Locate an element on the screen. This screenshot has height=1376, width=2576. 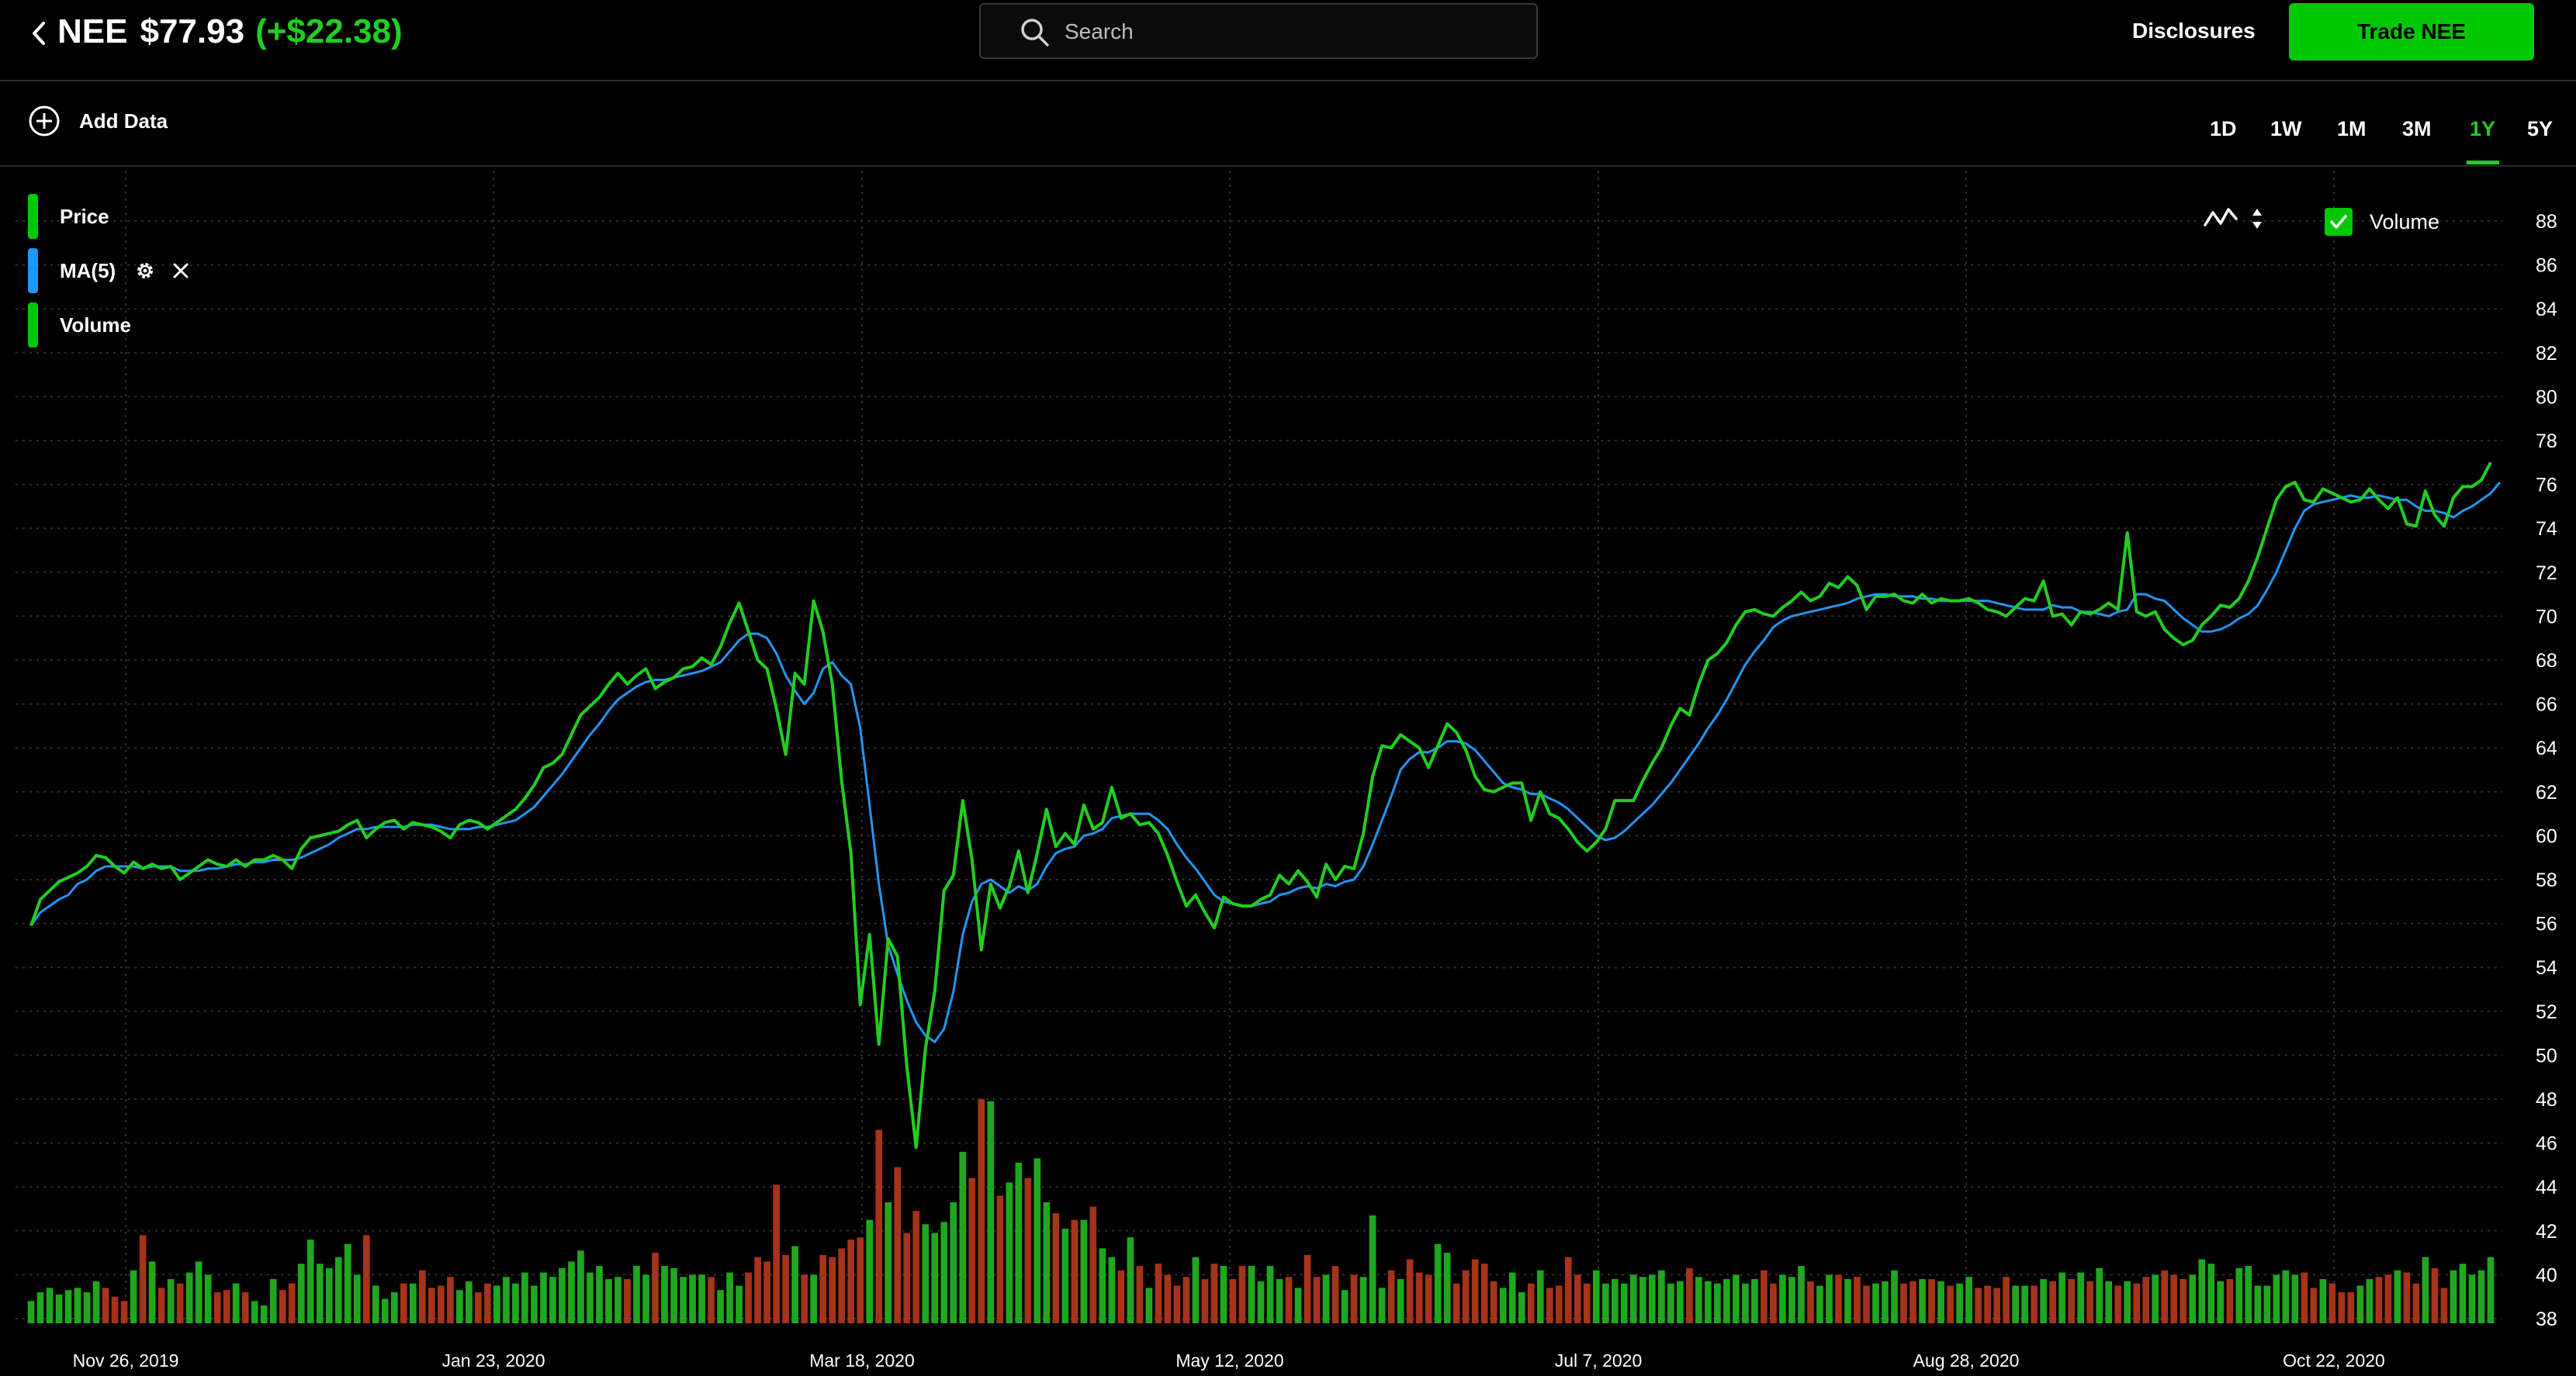
x-tick-label: Nov 26, 2019 is located at coordinates (126, 1360).